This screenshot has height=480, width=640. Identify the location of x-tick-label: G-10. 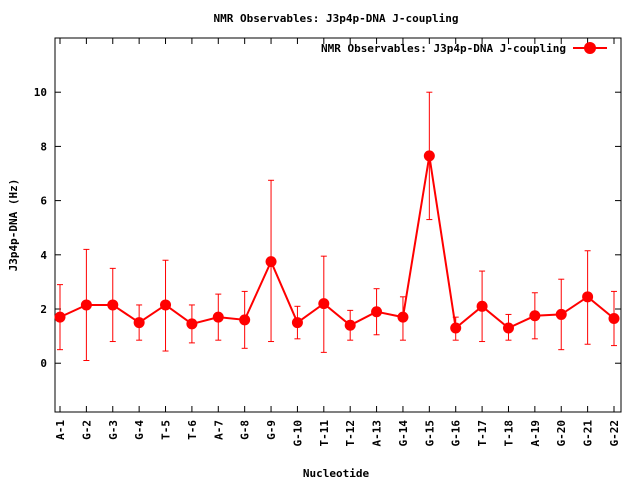
(297, 433).